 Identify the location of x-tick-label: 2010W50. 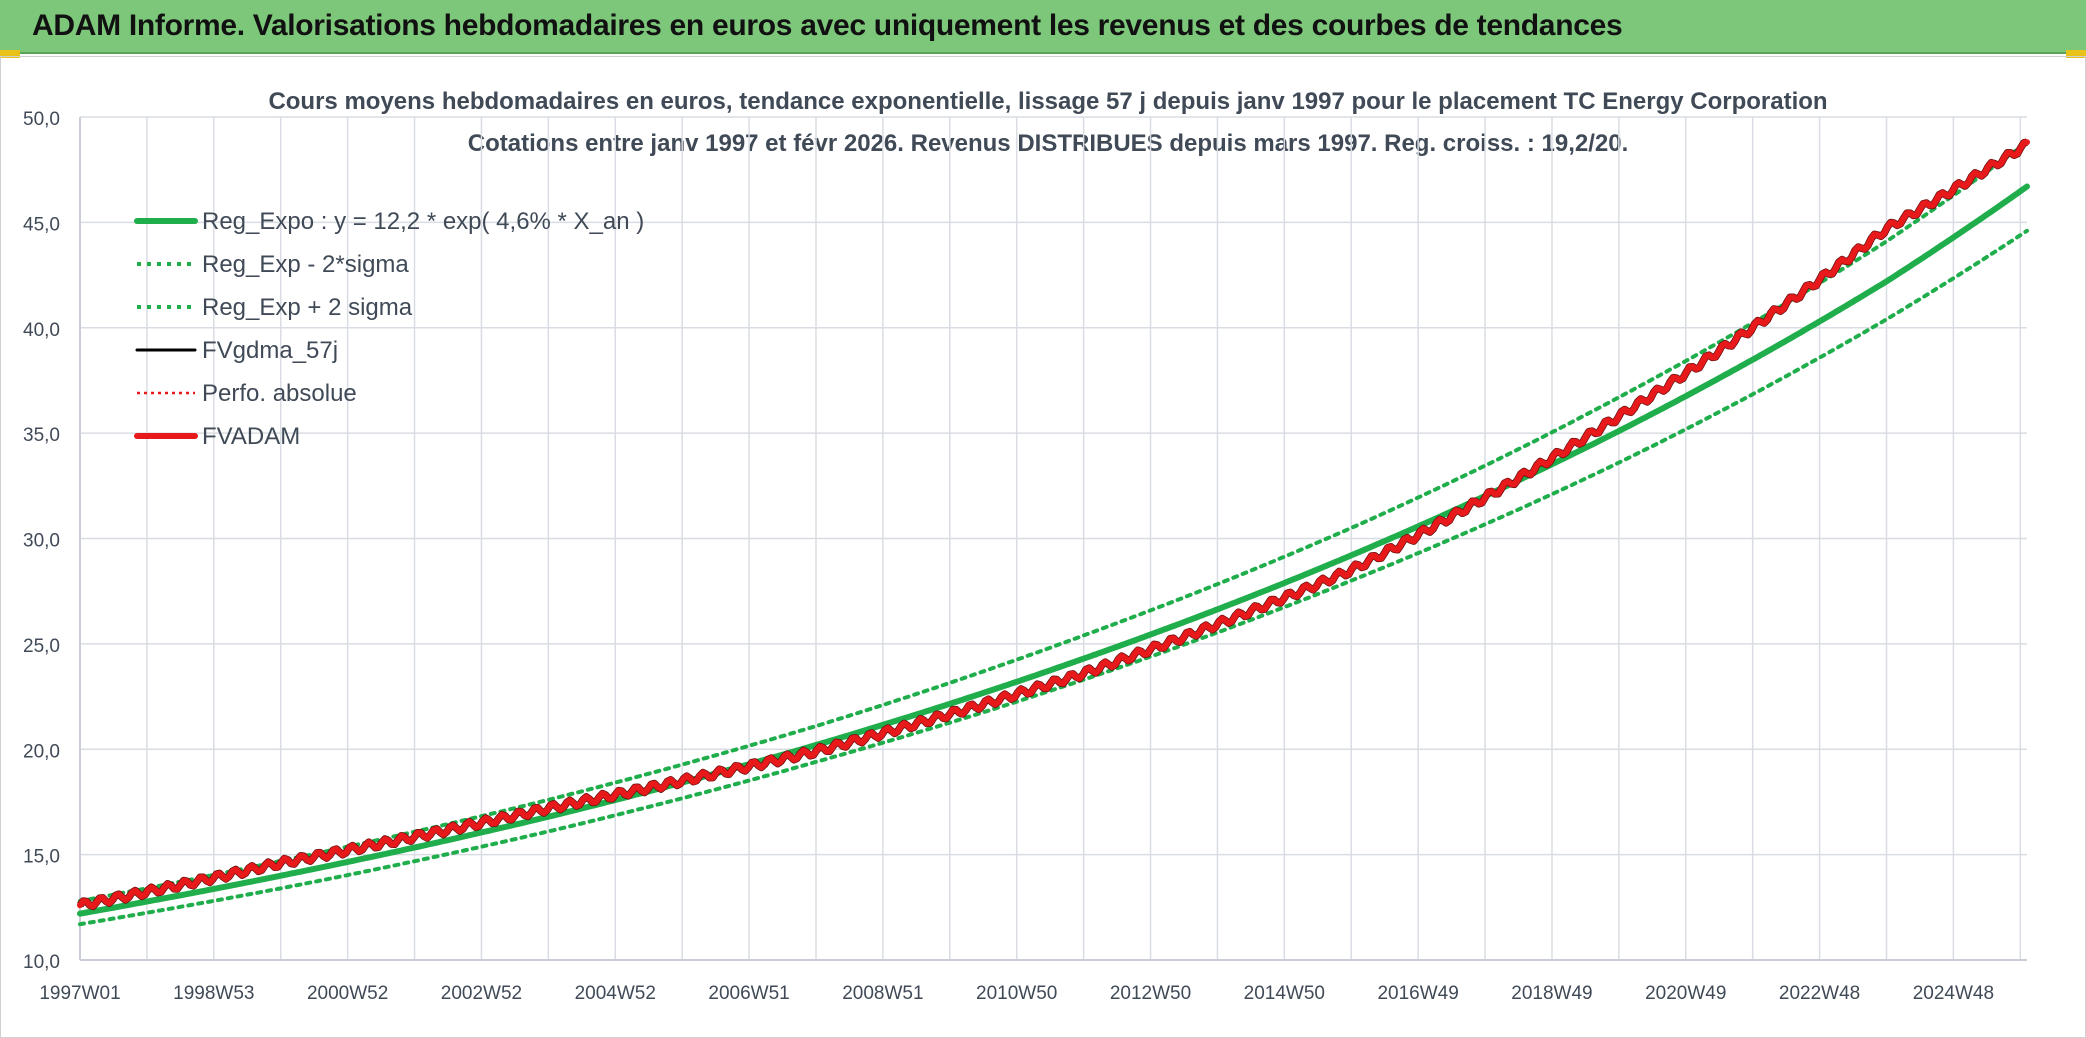
(1016, 993).